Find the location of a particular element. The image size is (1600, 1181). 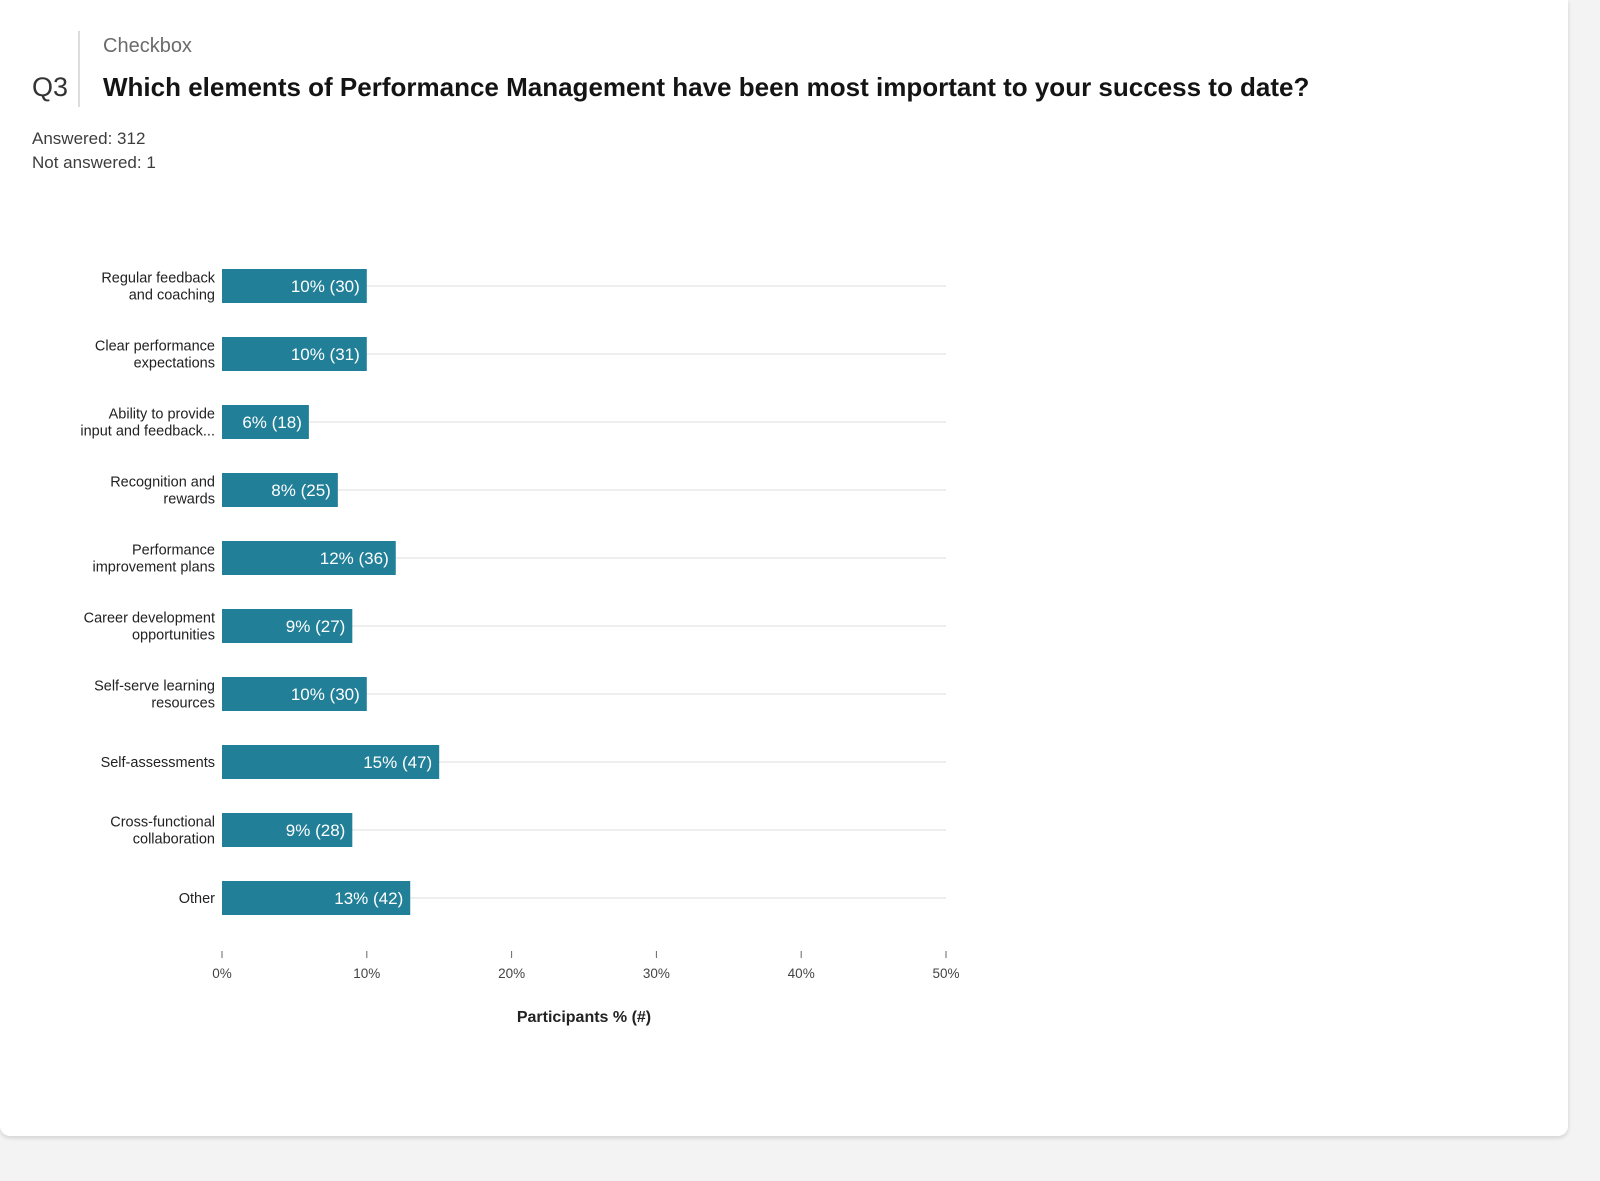

category-label: collaboration is located at coordinates (174, 840).